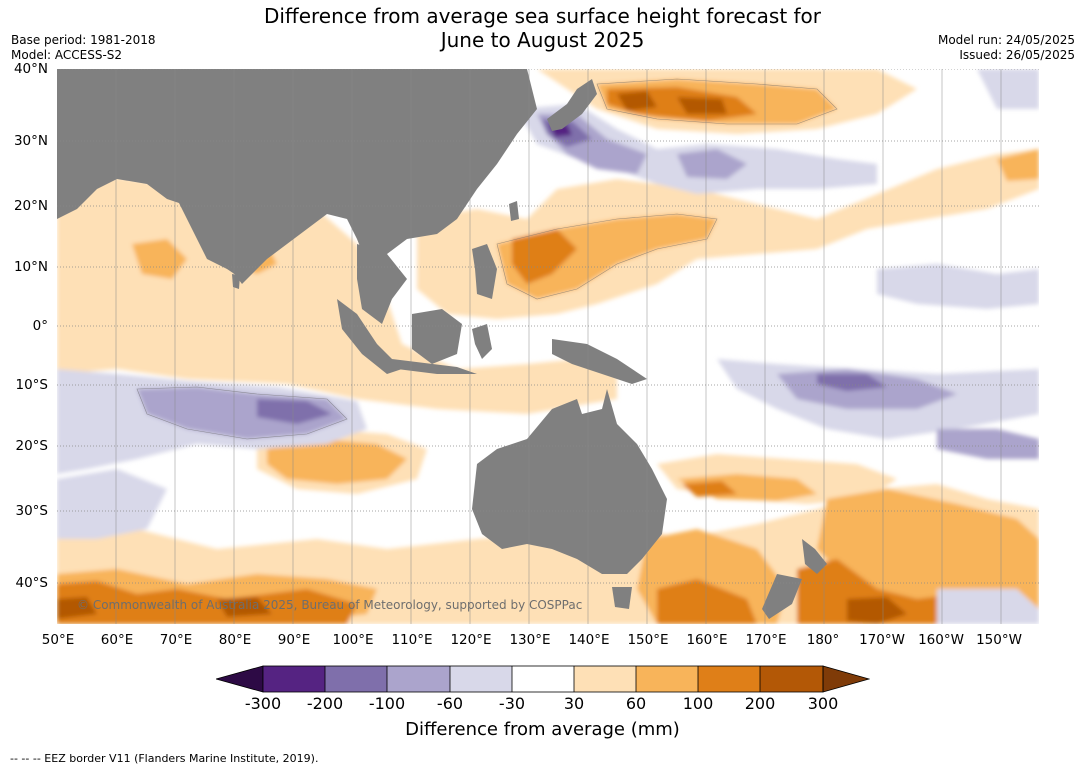 The height and width of the screenshot is (770, 1085). What do you see at coordinates (941, 640) in the screenshot?
I see `lon-label-160w: 160°W` at bounding box center [941, 640].